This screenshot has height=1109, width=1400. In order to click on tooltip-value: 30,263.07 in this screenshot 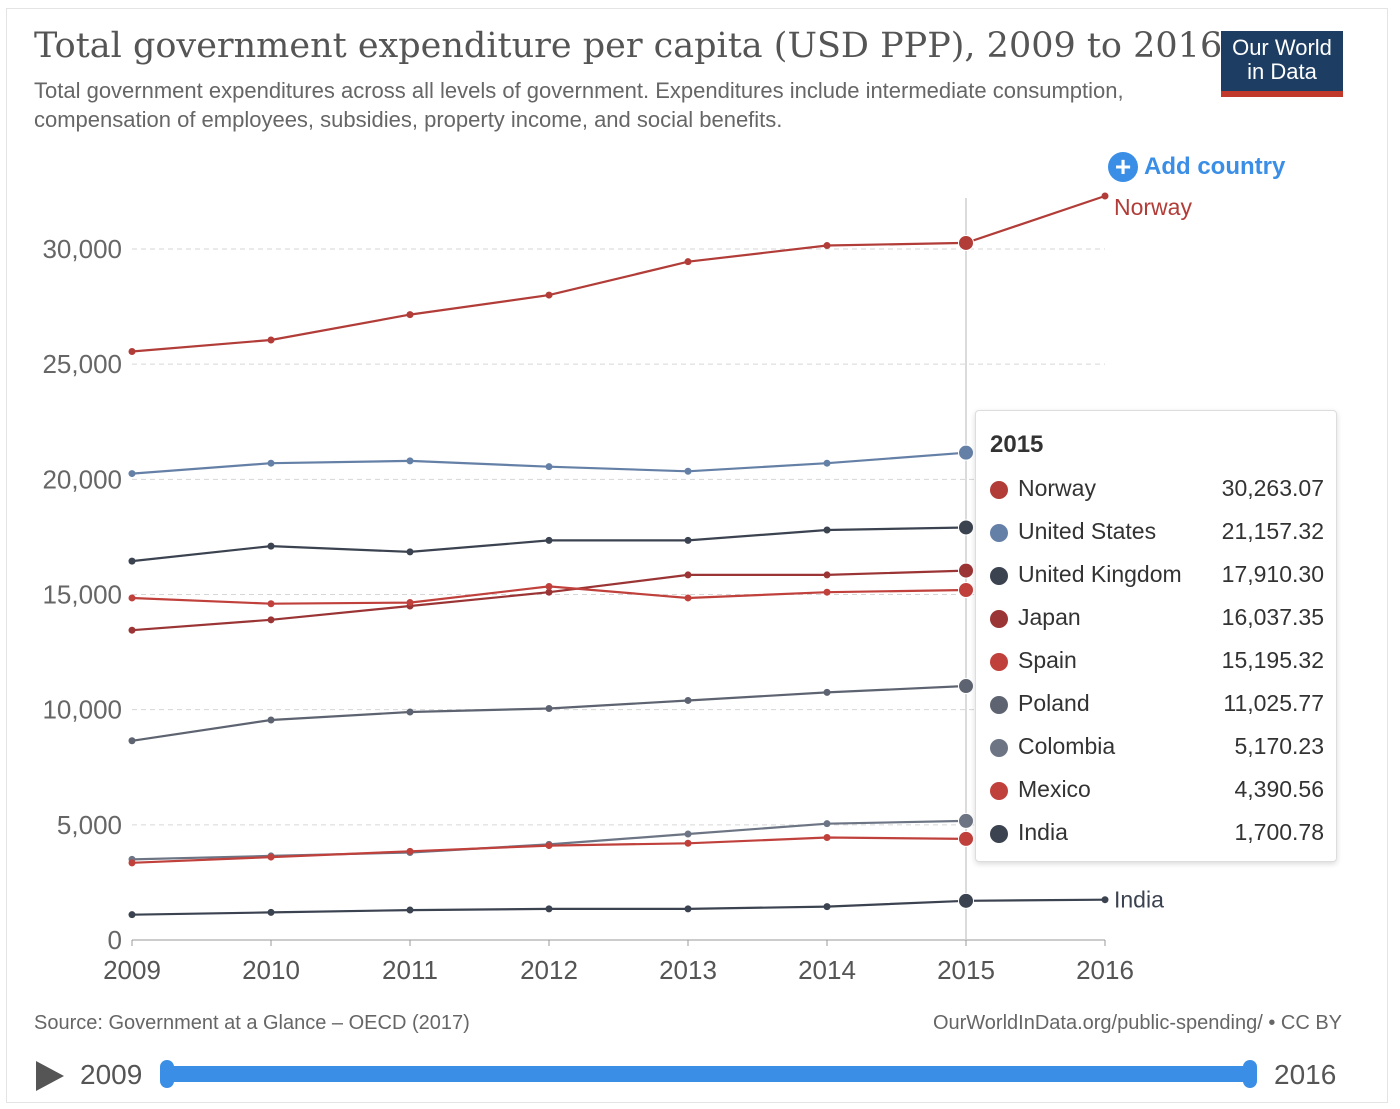, I will do `click(1272, 488)`.